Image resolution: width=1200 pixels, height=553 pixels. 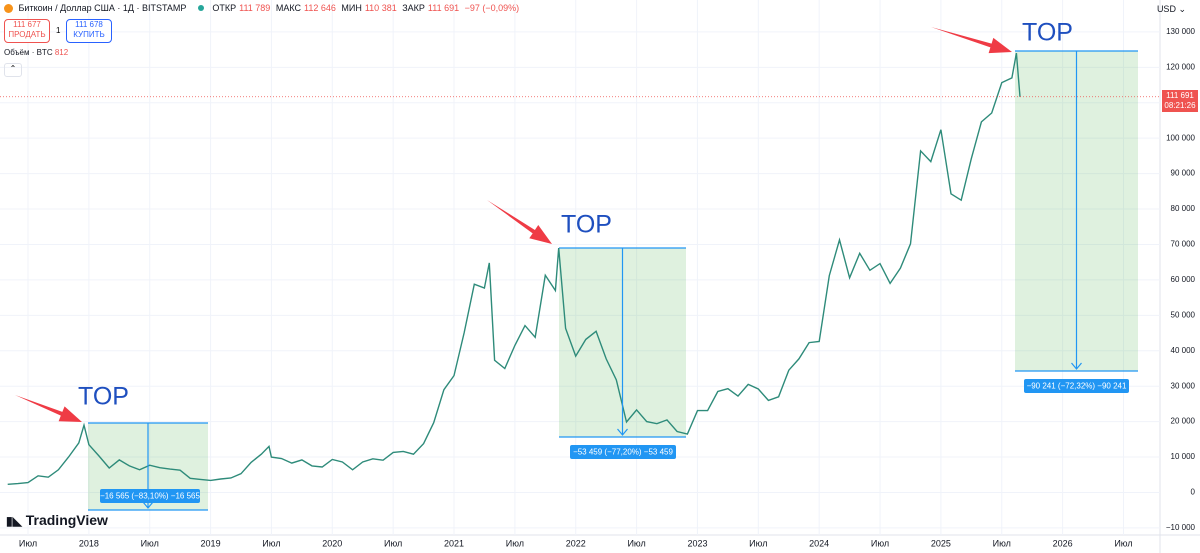 What do you see at coordinates (1183, 421) in the screenshot?
I see `y-tick-label: 20 000` at bounding box center [1183, 421].